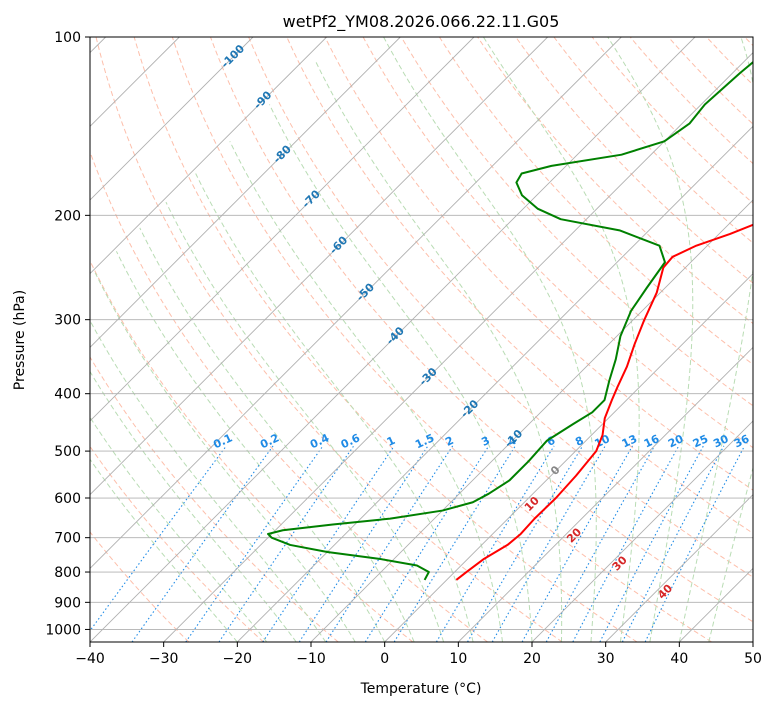  What do you see at coordinates (424, 441) in the screenshot?
I see `mixing-ratio-label: 1.5` at bounding box center [424, 441].